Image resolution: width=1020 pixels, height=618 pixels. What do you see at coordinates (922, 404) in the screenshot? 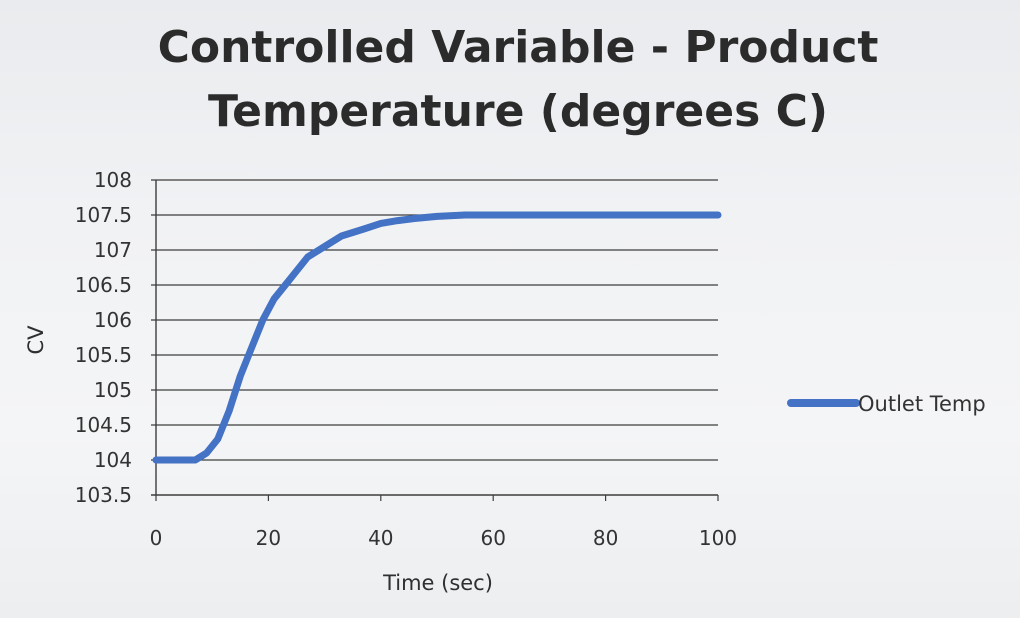
I see `legend-label-outlet-temp: Outlet Temp` at bounding box center [922, 404].